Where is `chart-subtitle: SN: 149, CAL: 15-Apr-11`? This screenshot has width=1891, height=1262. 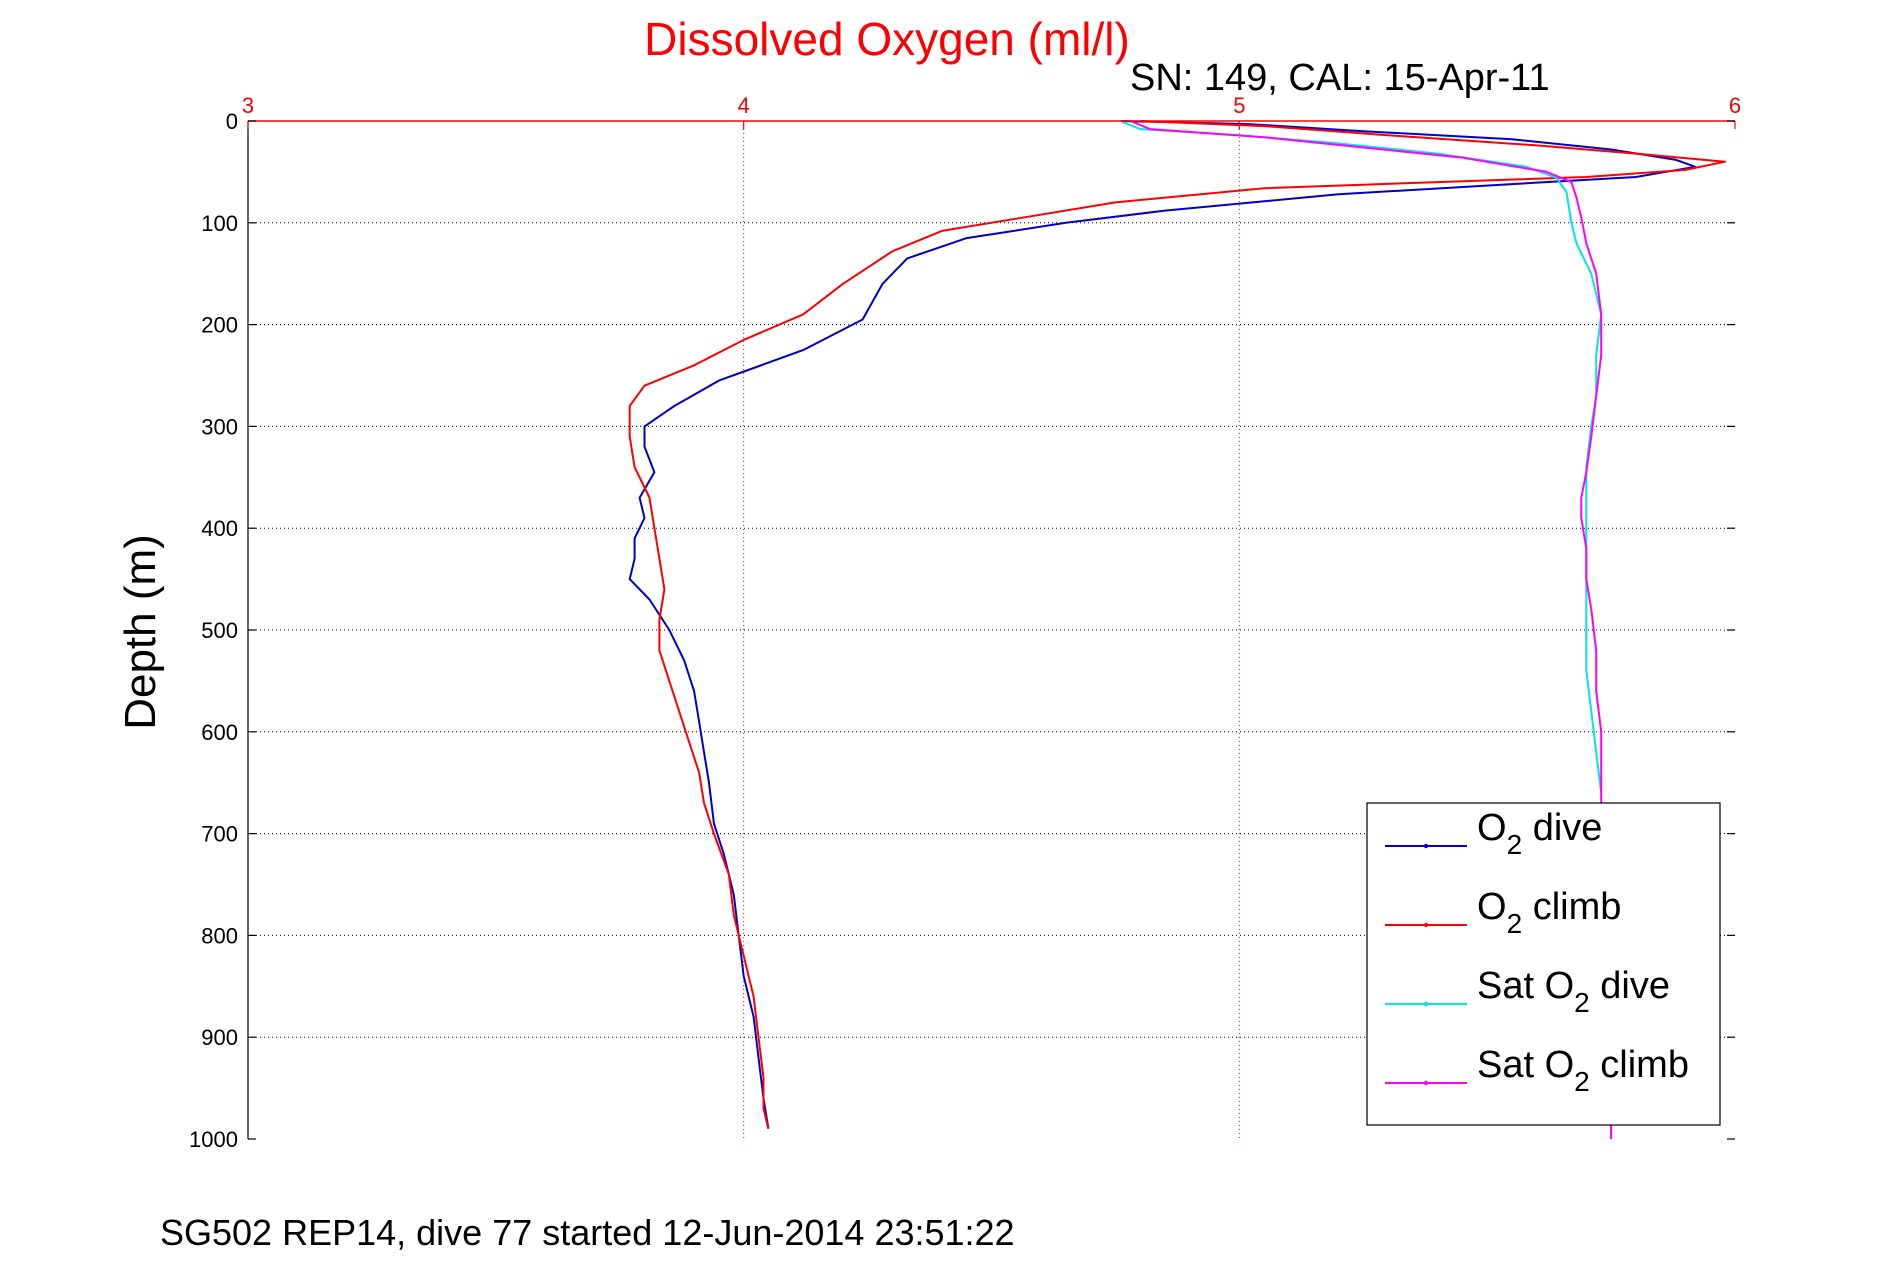
chart-subtitle: SN: 149, CAL: 15-Apr-11 is located at coordinates (1340, 78).